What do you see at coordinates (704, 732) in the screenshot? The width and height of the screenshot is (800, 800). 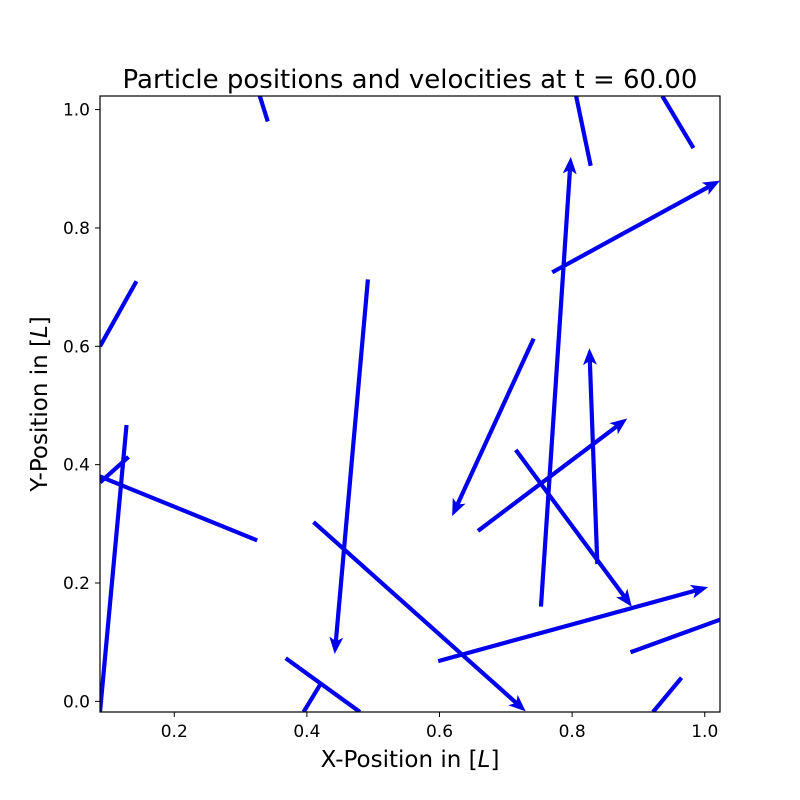 I see `x-tick-label: 1.0` at bounding box center [704, 732].